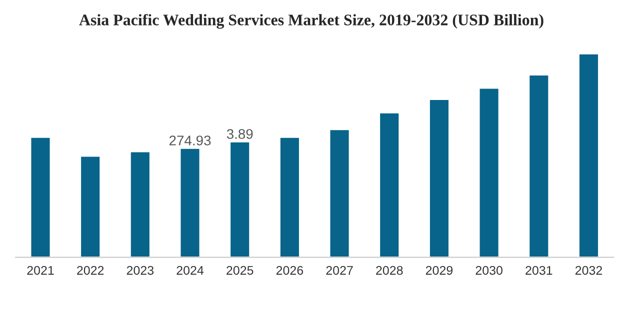  What do you see at coordinates (239, 134) in the screenshot?
I see `annotation: 3.89` at bounding box center [239, 134].